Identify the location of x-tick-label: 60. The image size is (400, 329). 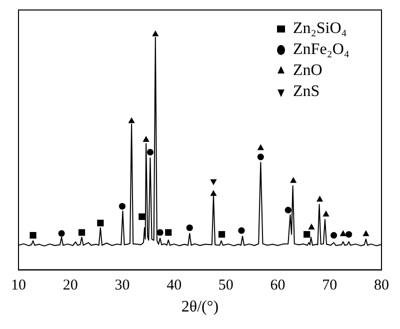
(278, 286).